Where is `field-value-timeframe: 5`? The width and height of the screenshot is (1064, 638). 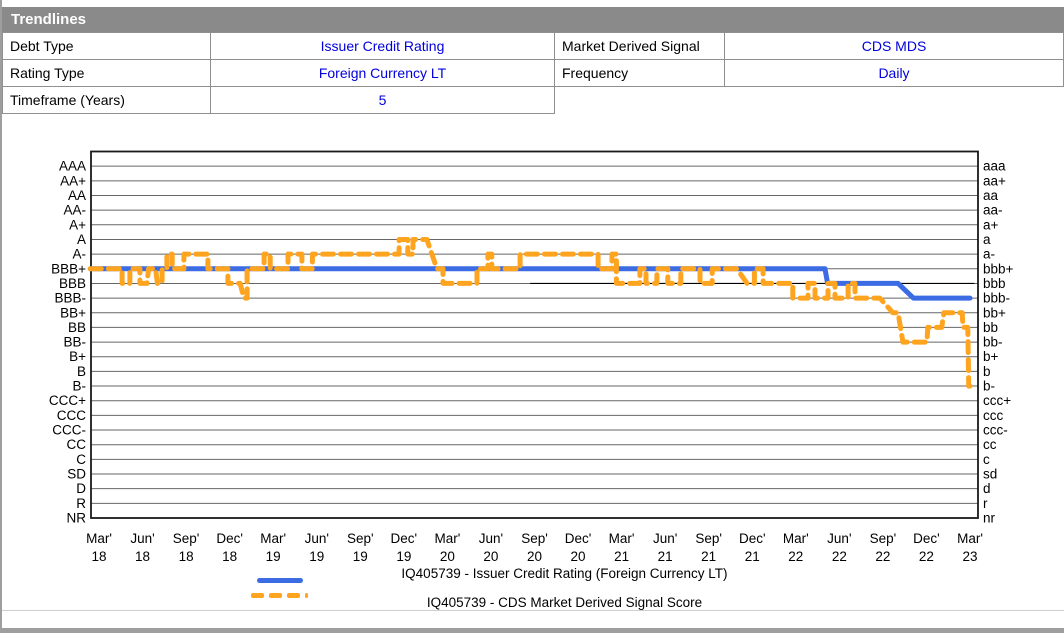 field-value-timeframe: 5 is located at coordinates (382, 100).